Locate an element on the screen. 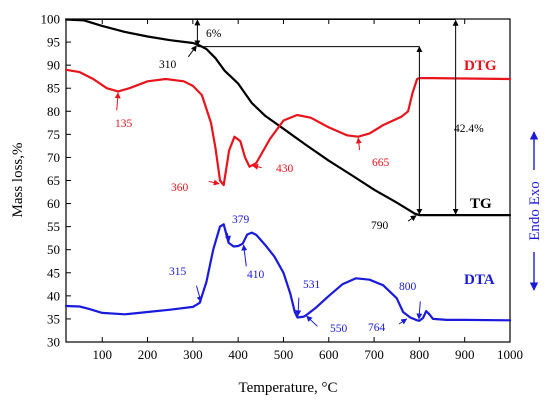 The width and height of the screenshot is (550, 408). annotation-dta-800: 800 is located at coordinates (408, 287).